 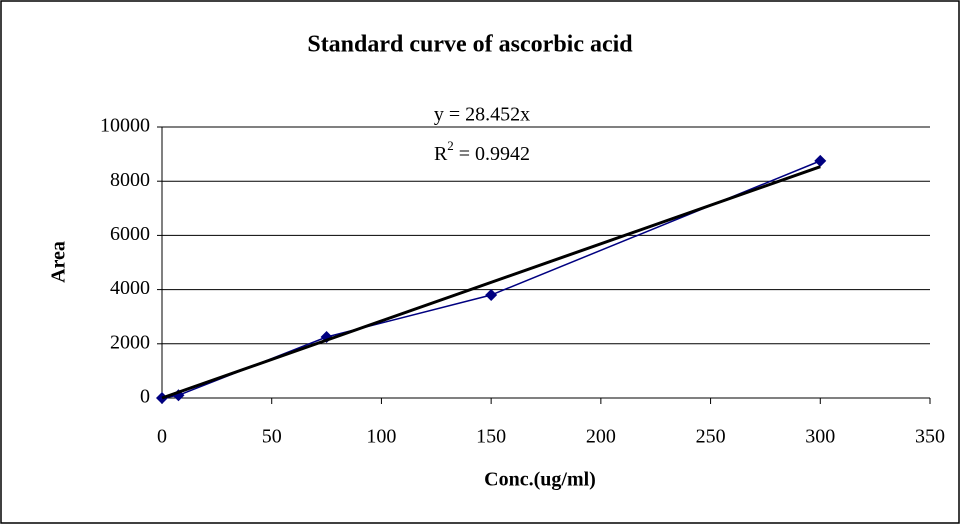 What do you see at coordinates (272, 437) in the screenshot?
I see `x-tick-label: 50` at bounding box center [272, 437].